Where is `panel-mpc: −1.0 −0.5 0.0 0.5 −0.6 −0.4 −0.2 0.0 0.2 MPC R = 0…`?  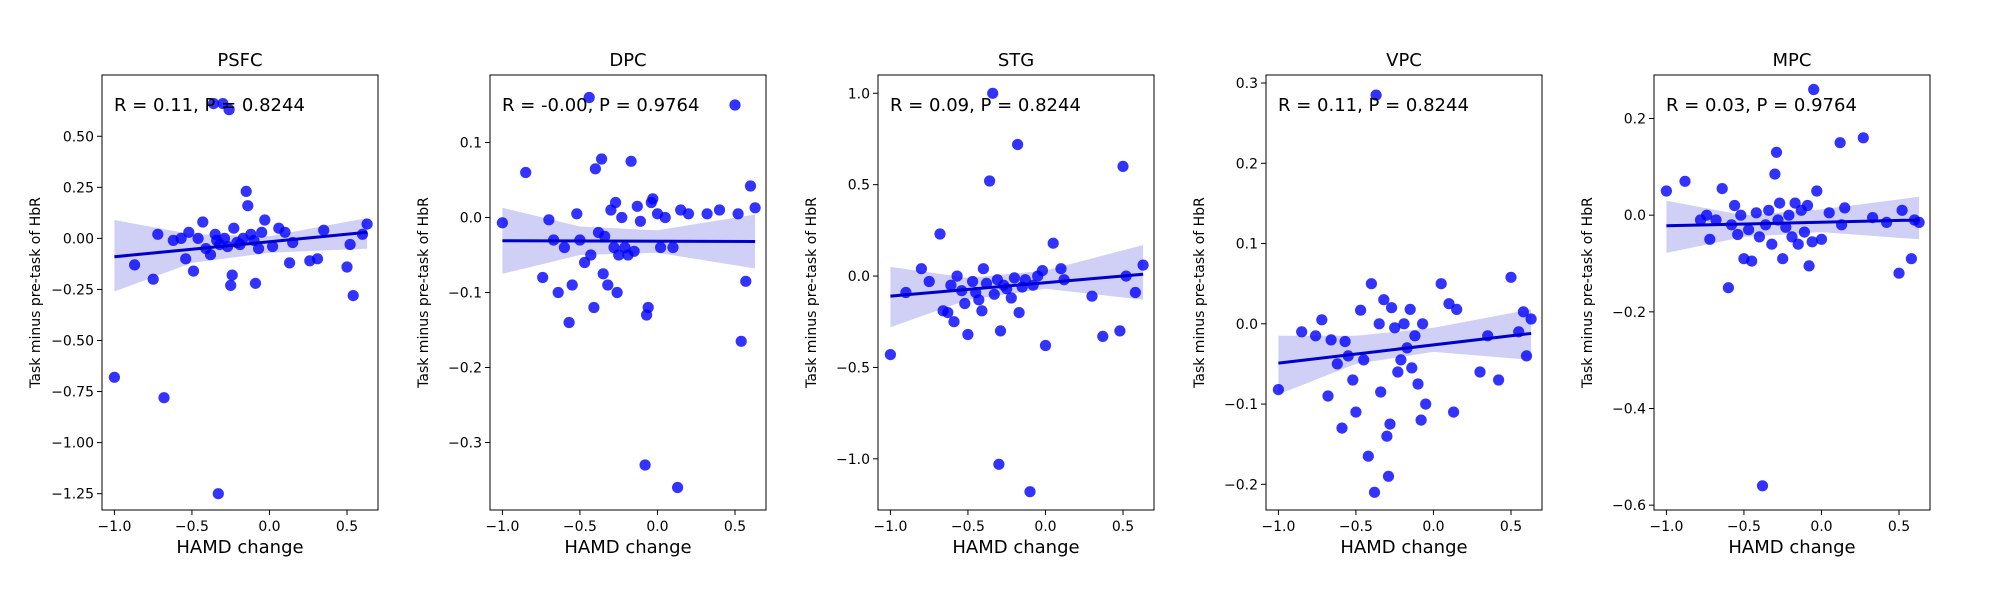 panel-mpc: −1.0 −0.5 0.0 0.5 −0.6 −0.4 −0.2 0.0 0.2 MPC R = 0… is located at coordinates (1755, 304).